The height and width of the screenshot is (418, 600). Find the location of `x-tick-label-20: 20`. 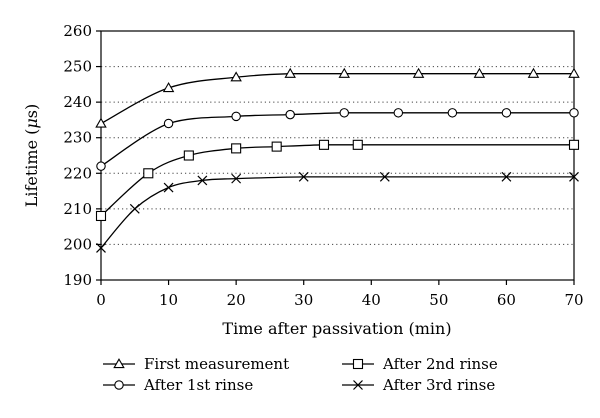

x-tick-label-20: 20 is located at coordinates (236, 300).